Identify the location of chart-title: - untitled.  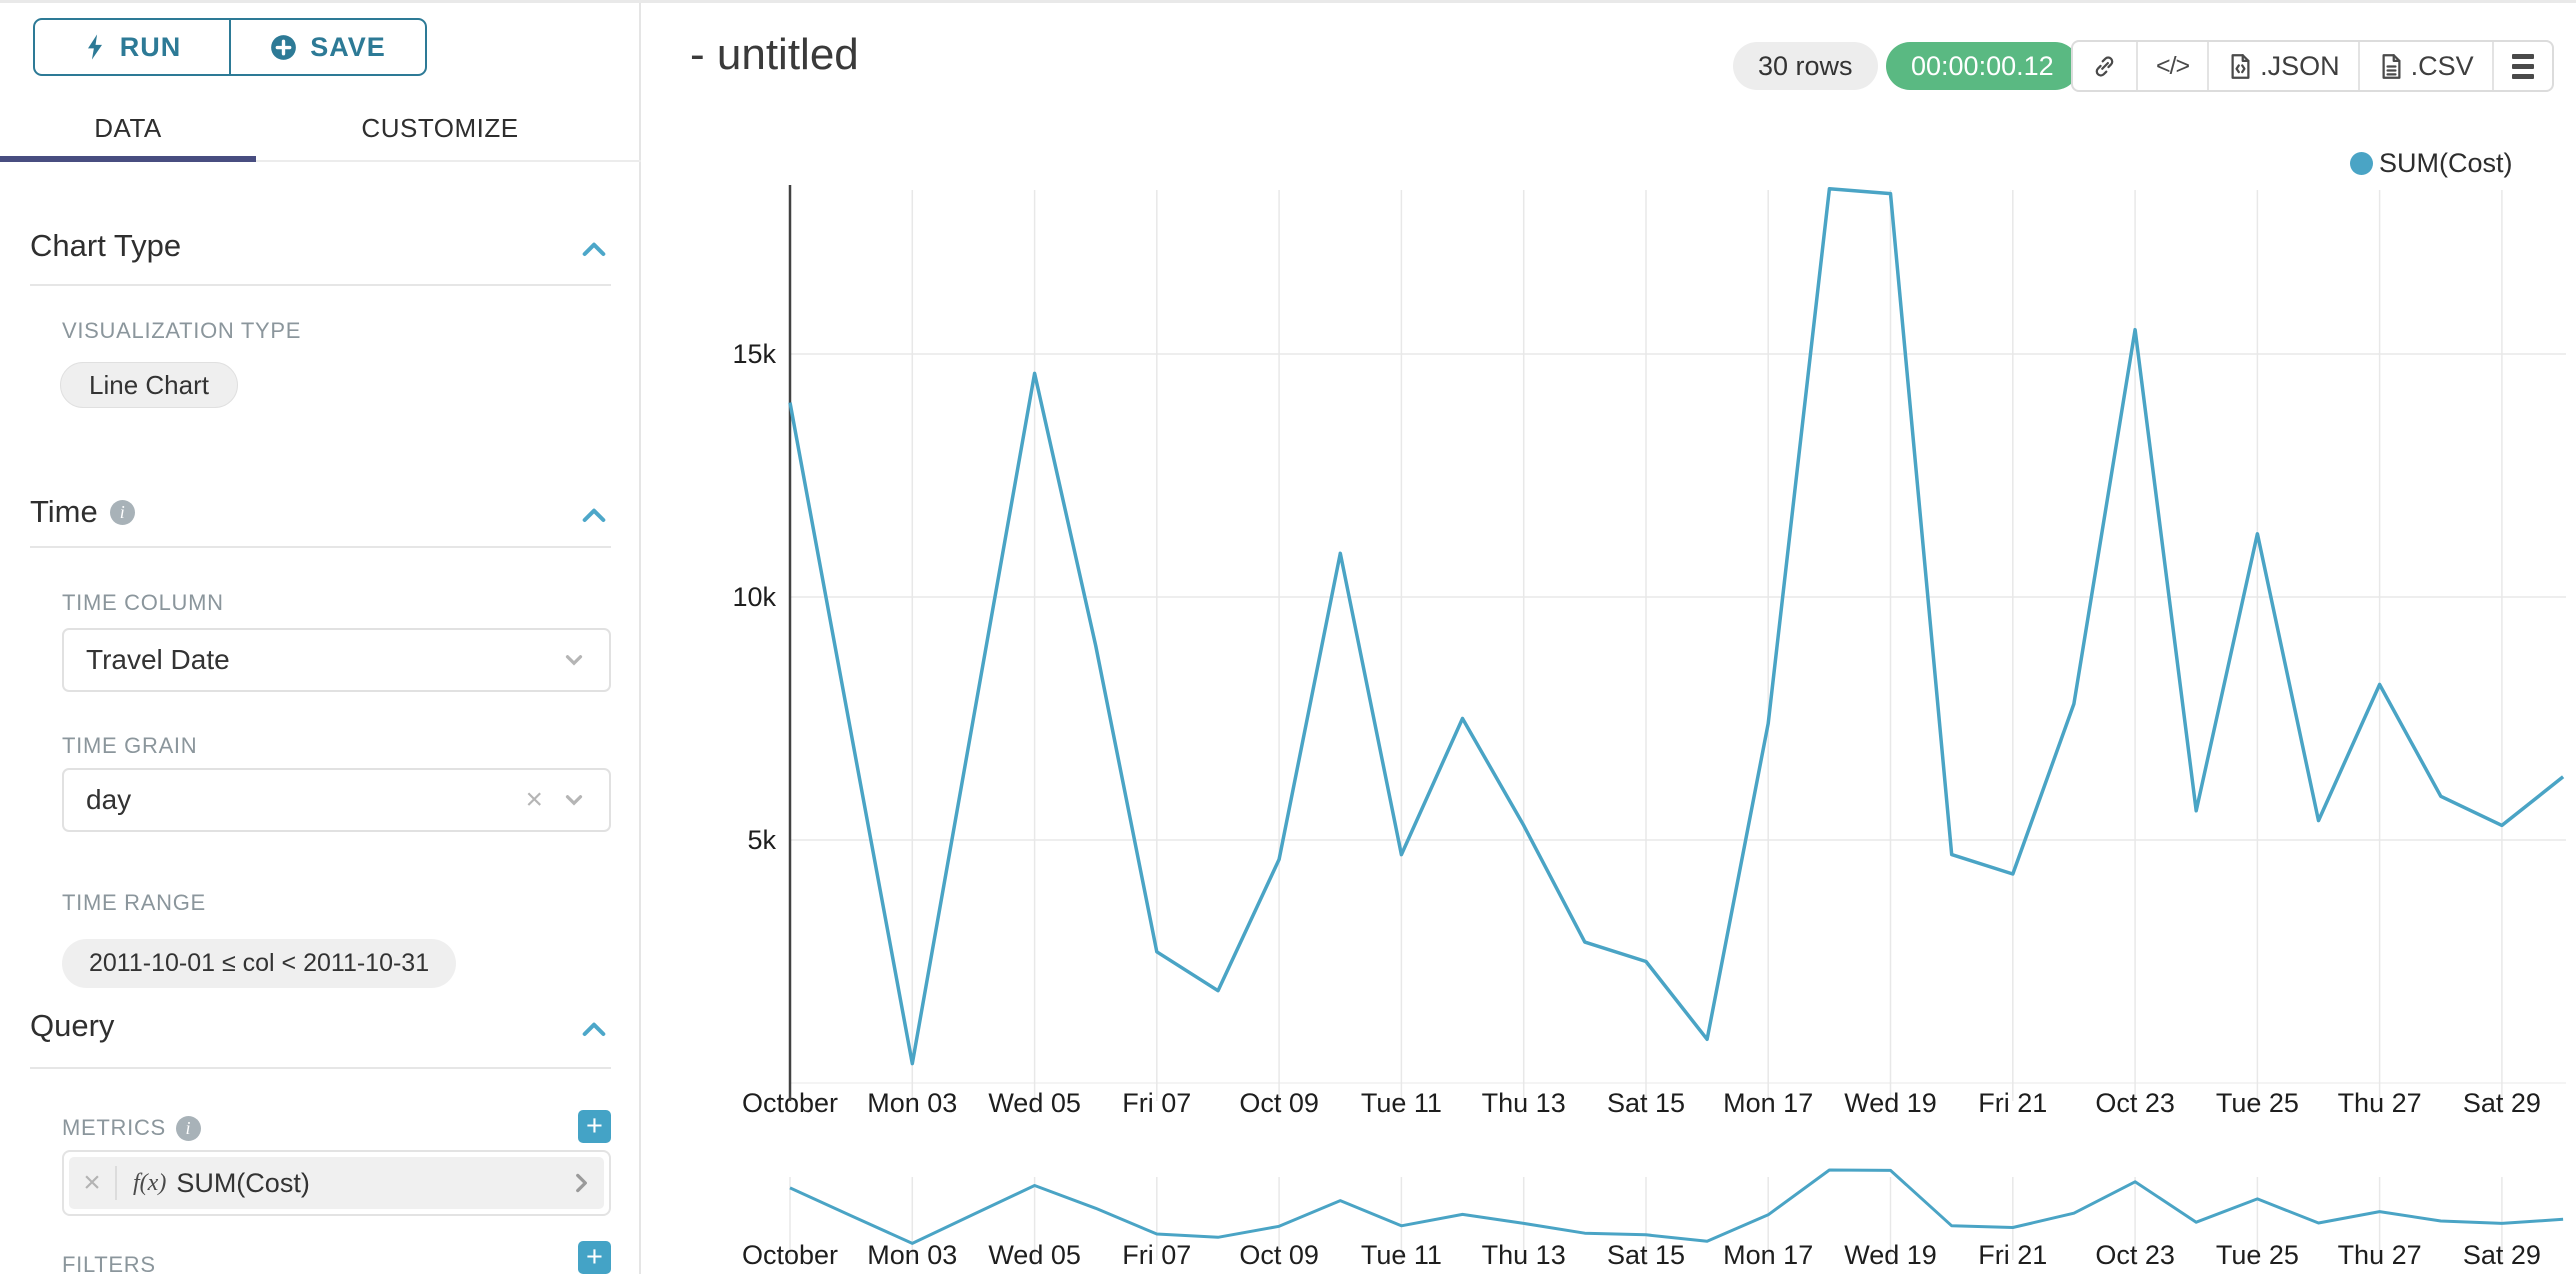
(774, 54).